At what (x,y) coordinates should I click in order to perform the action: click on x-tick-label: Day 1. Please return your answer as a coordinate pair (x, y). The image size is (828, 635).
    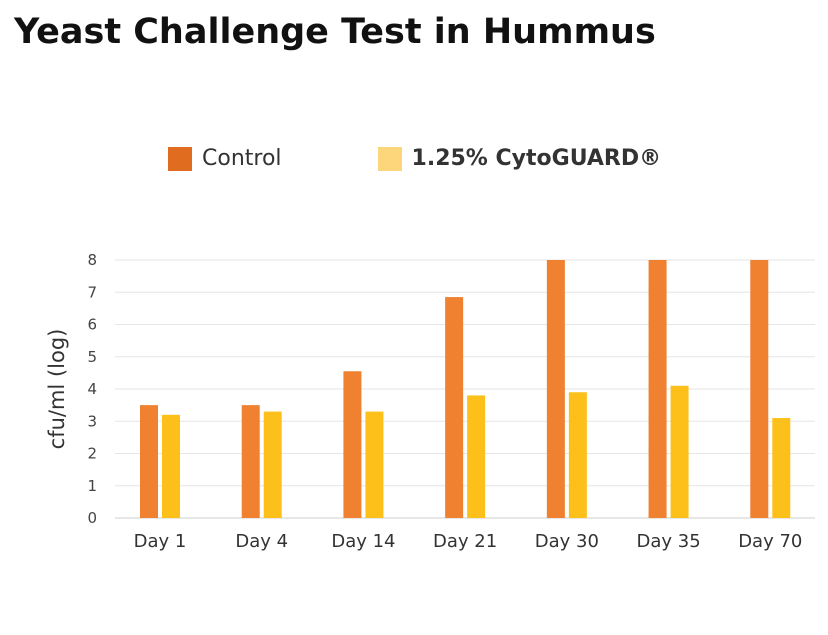
    Looking at the image, I should click on (160, 541).